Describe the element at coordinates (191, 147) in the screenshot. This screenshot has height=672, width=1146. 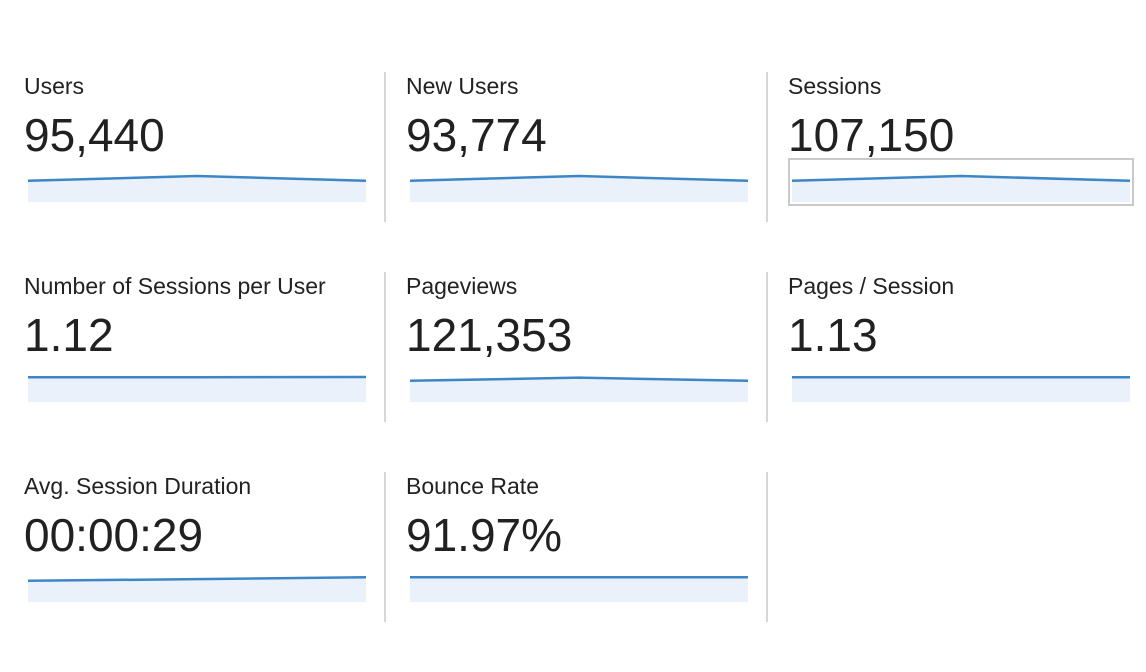
I see `metric-card-users: Users 95,440` at that location.